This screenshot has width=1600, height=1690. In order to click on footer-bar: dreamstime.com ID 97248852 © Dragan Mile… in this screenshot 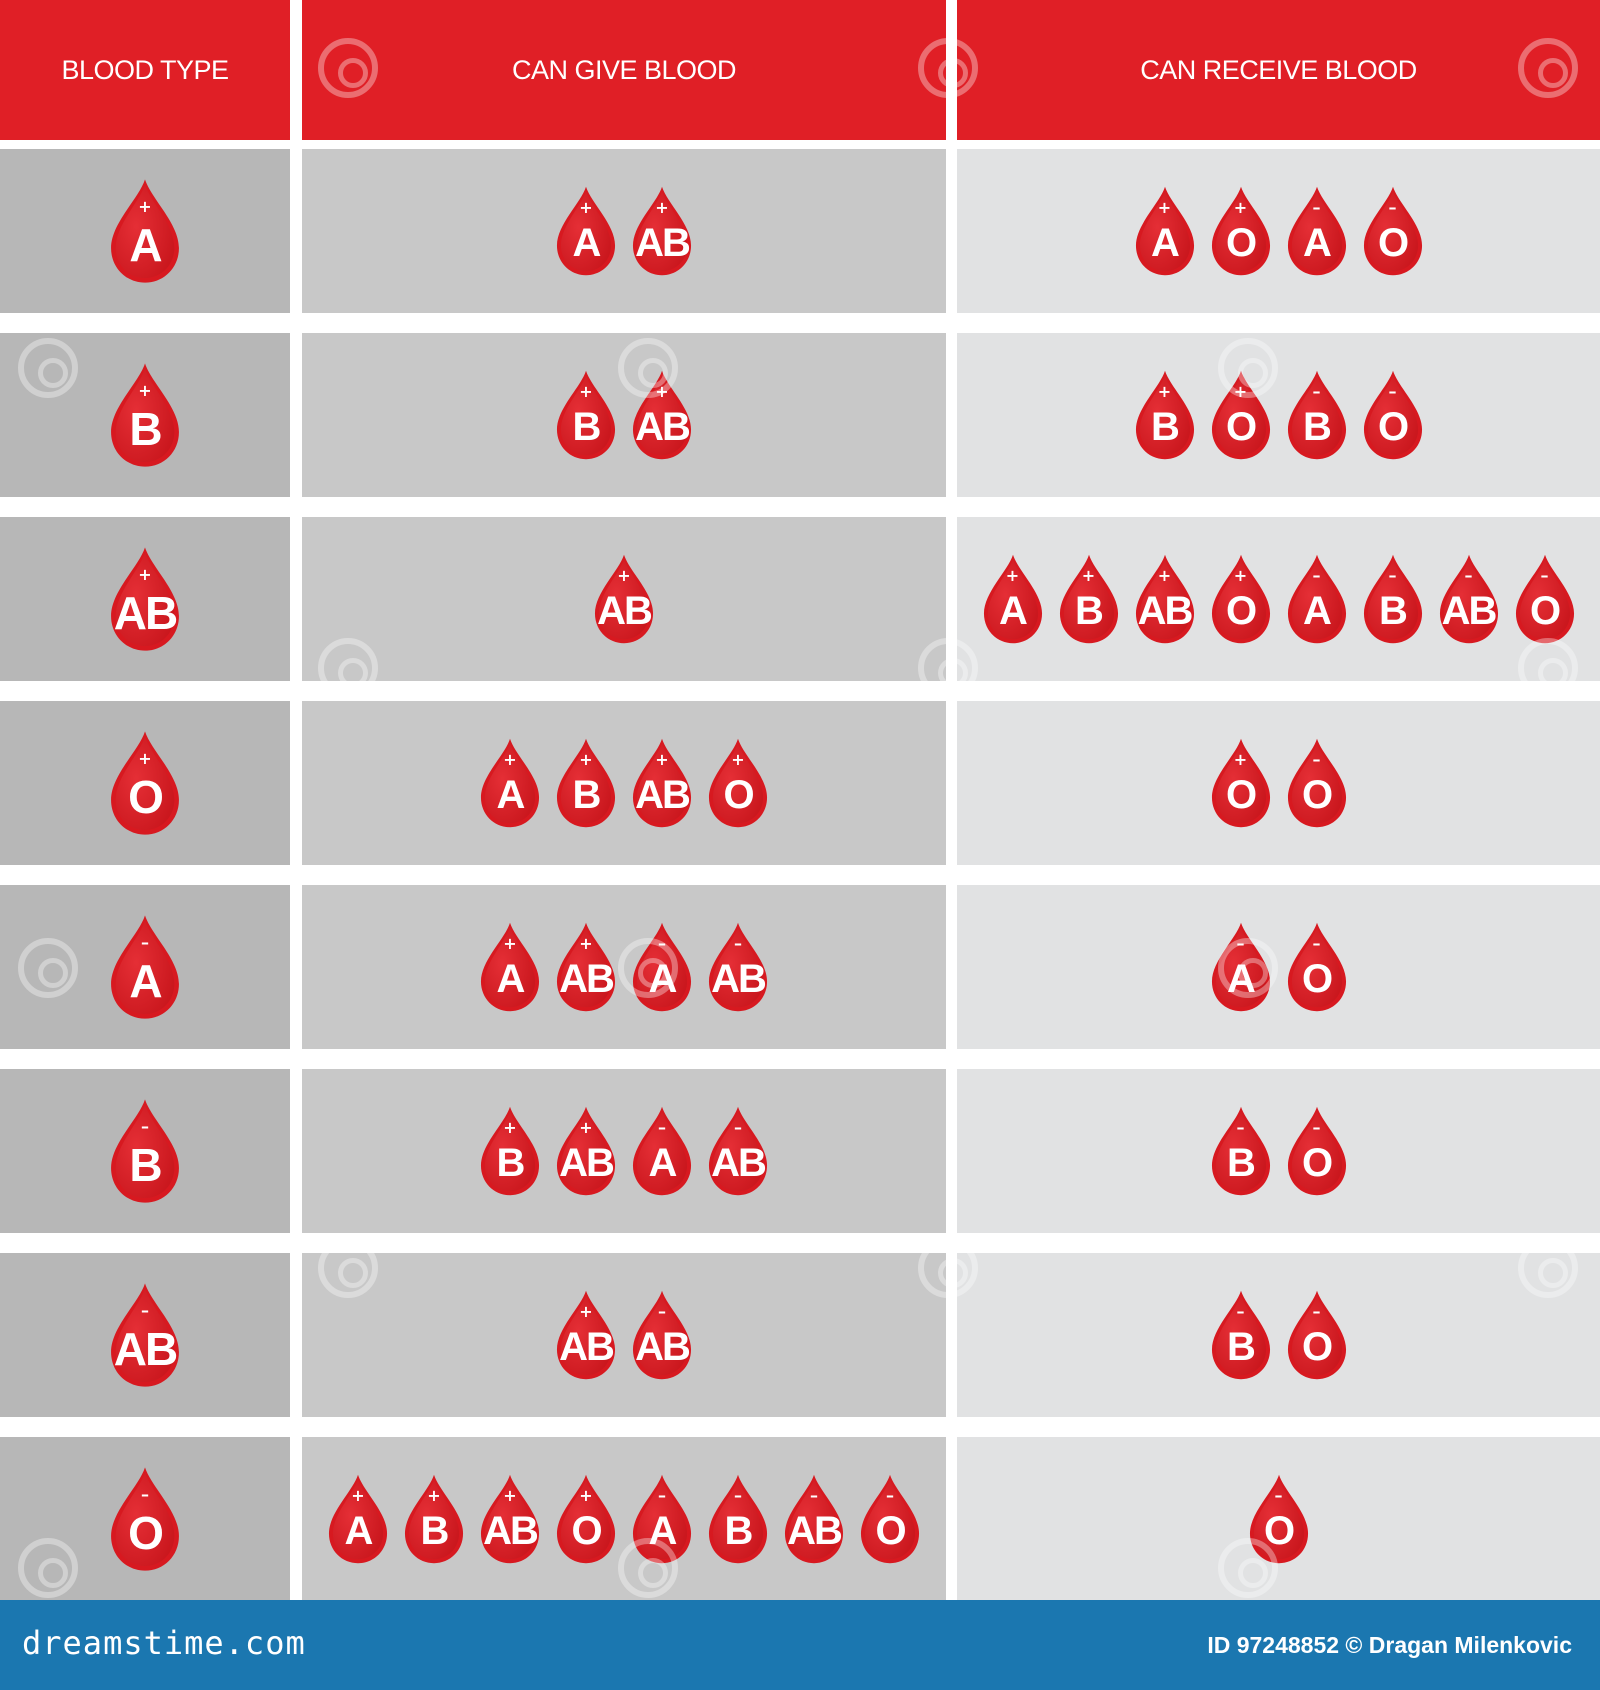, I will do `click(800, 1645)`.